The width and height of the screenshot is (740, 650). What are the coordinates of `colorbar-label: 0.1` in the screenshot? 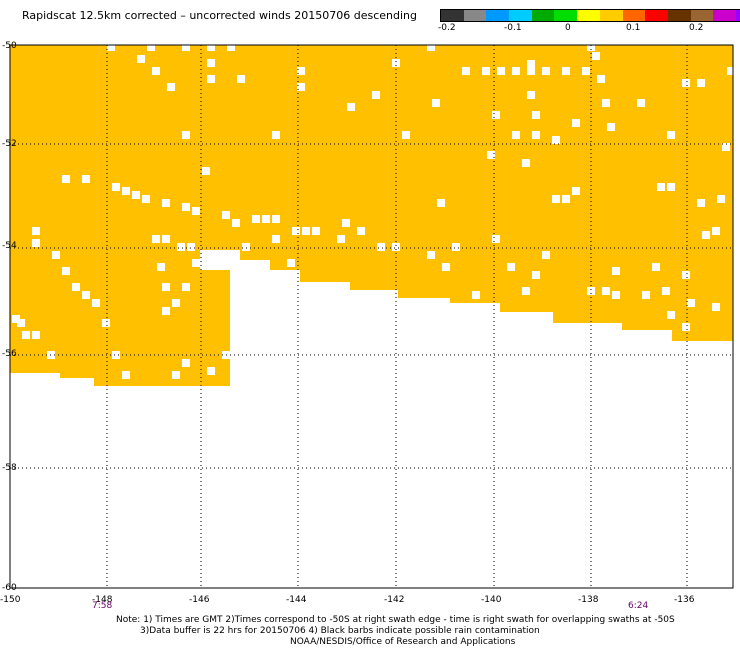 It's located at (633, 28).